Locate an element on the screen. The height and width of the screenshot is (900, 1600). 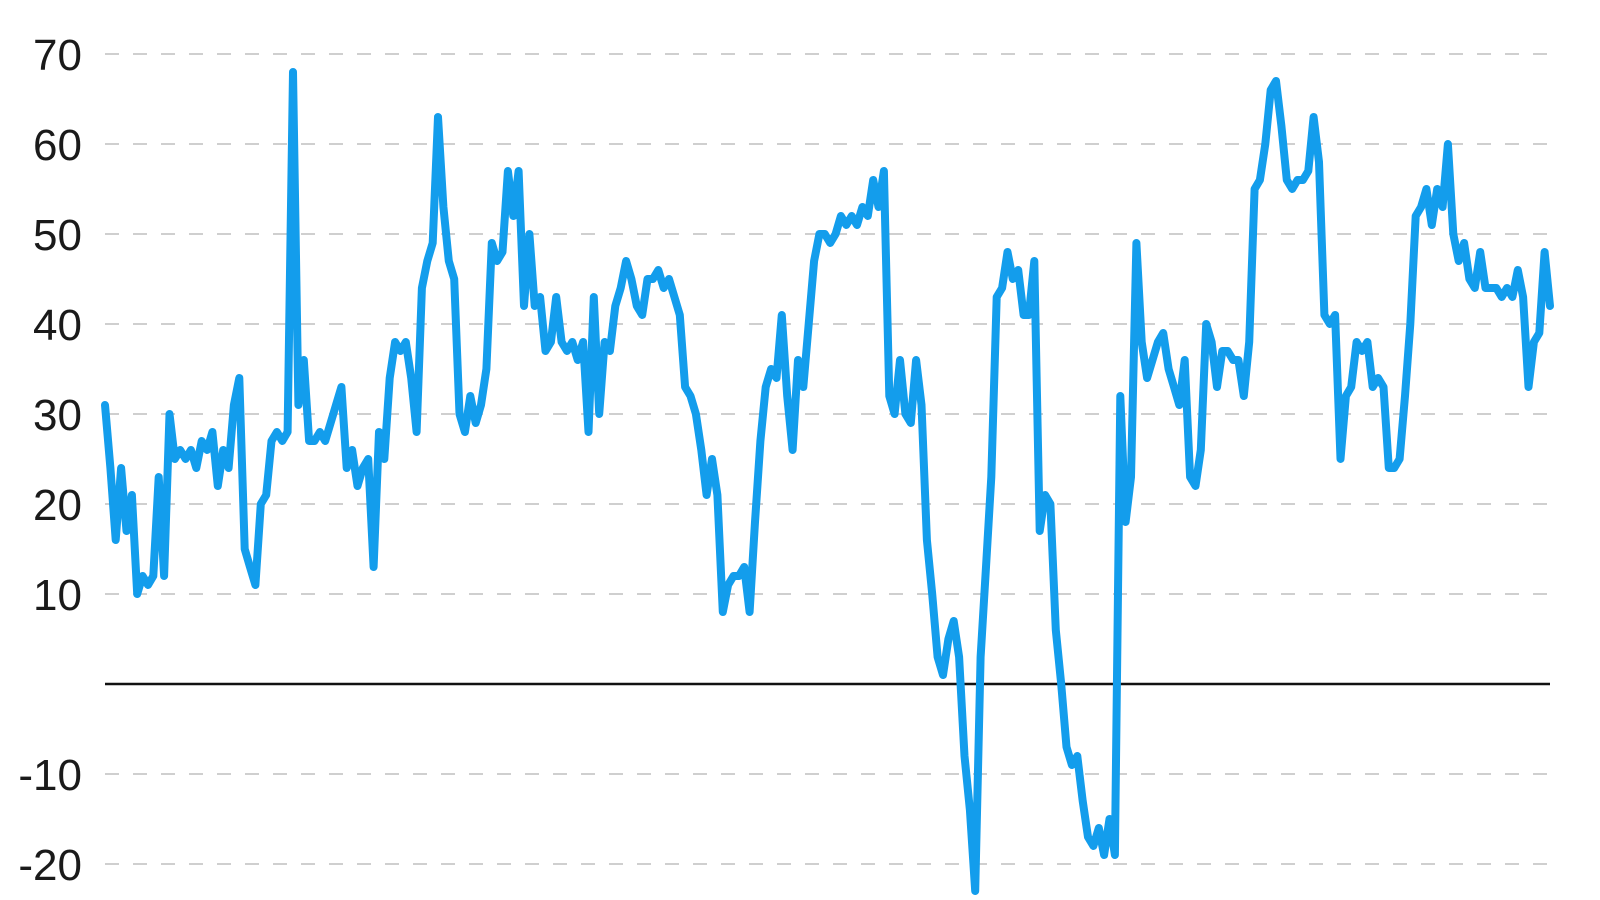
y-tick-label: 70 is located at coordinates (57, 55).